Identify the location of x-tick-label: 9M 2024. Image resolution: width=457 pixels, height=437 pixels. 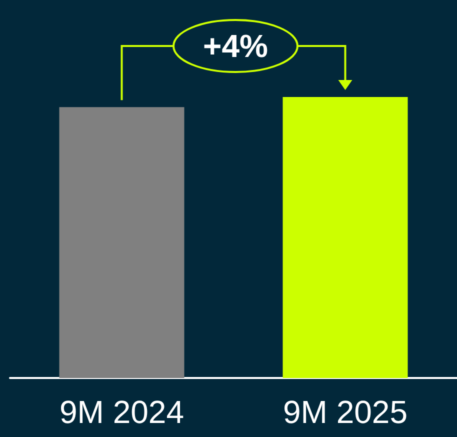
(121, 412).